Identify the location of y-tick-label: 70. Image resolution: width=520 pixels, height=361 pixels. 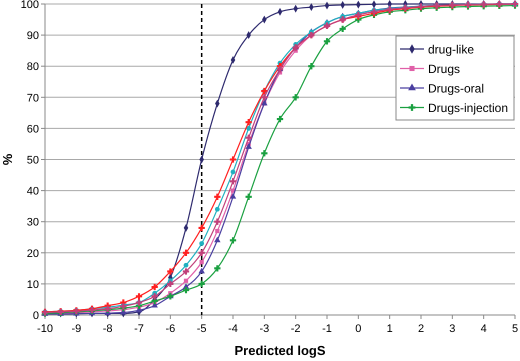
(32, 98).